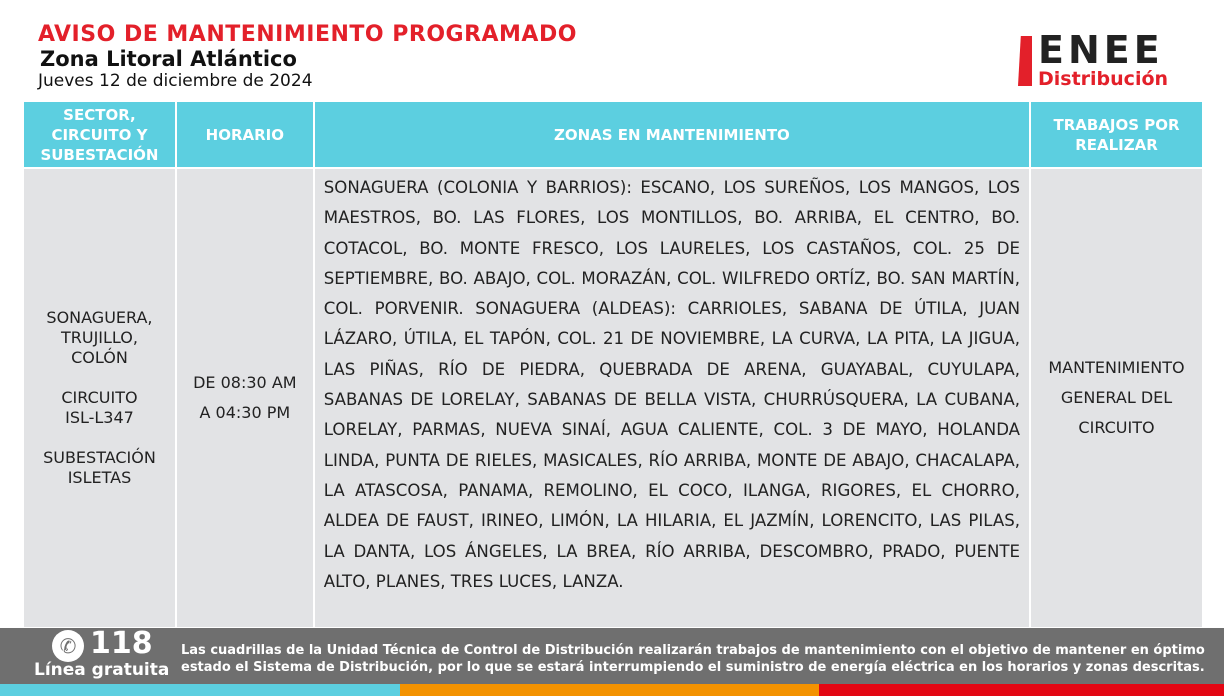 The image size is (1224, 696). I want to click on header-sector: SECTOR, CIRCUITO Y SUBESTACIÓN, so click(99, 134).